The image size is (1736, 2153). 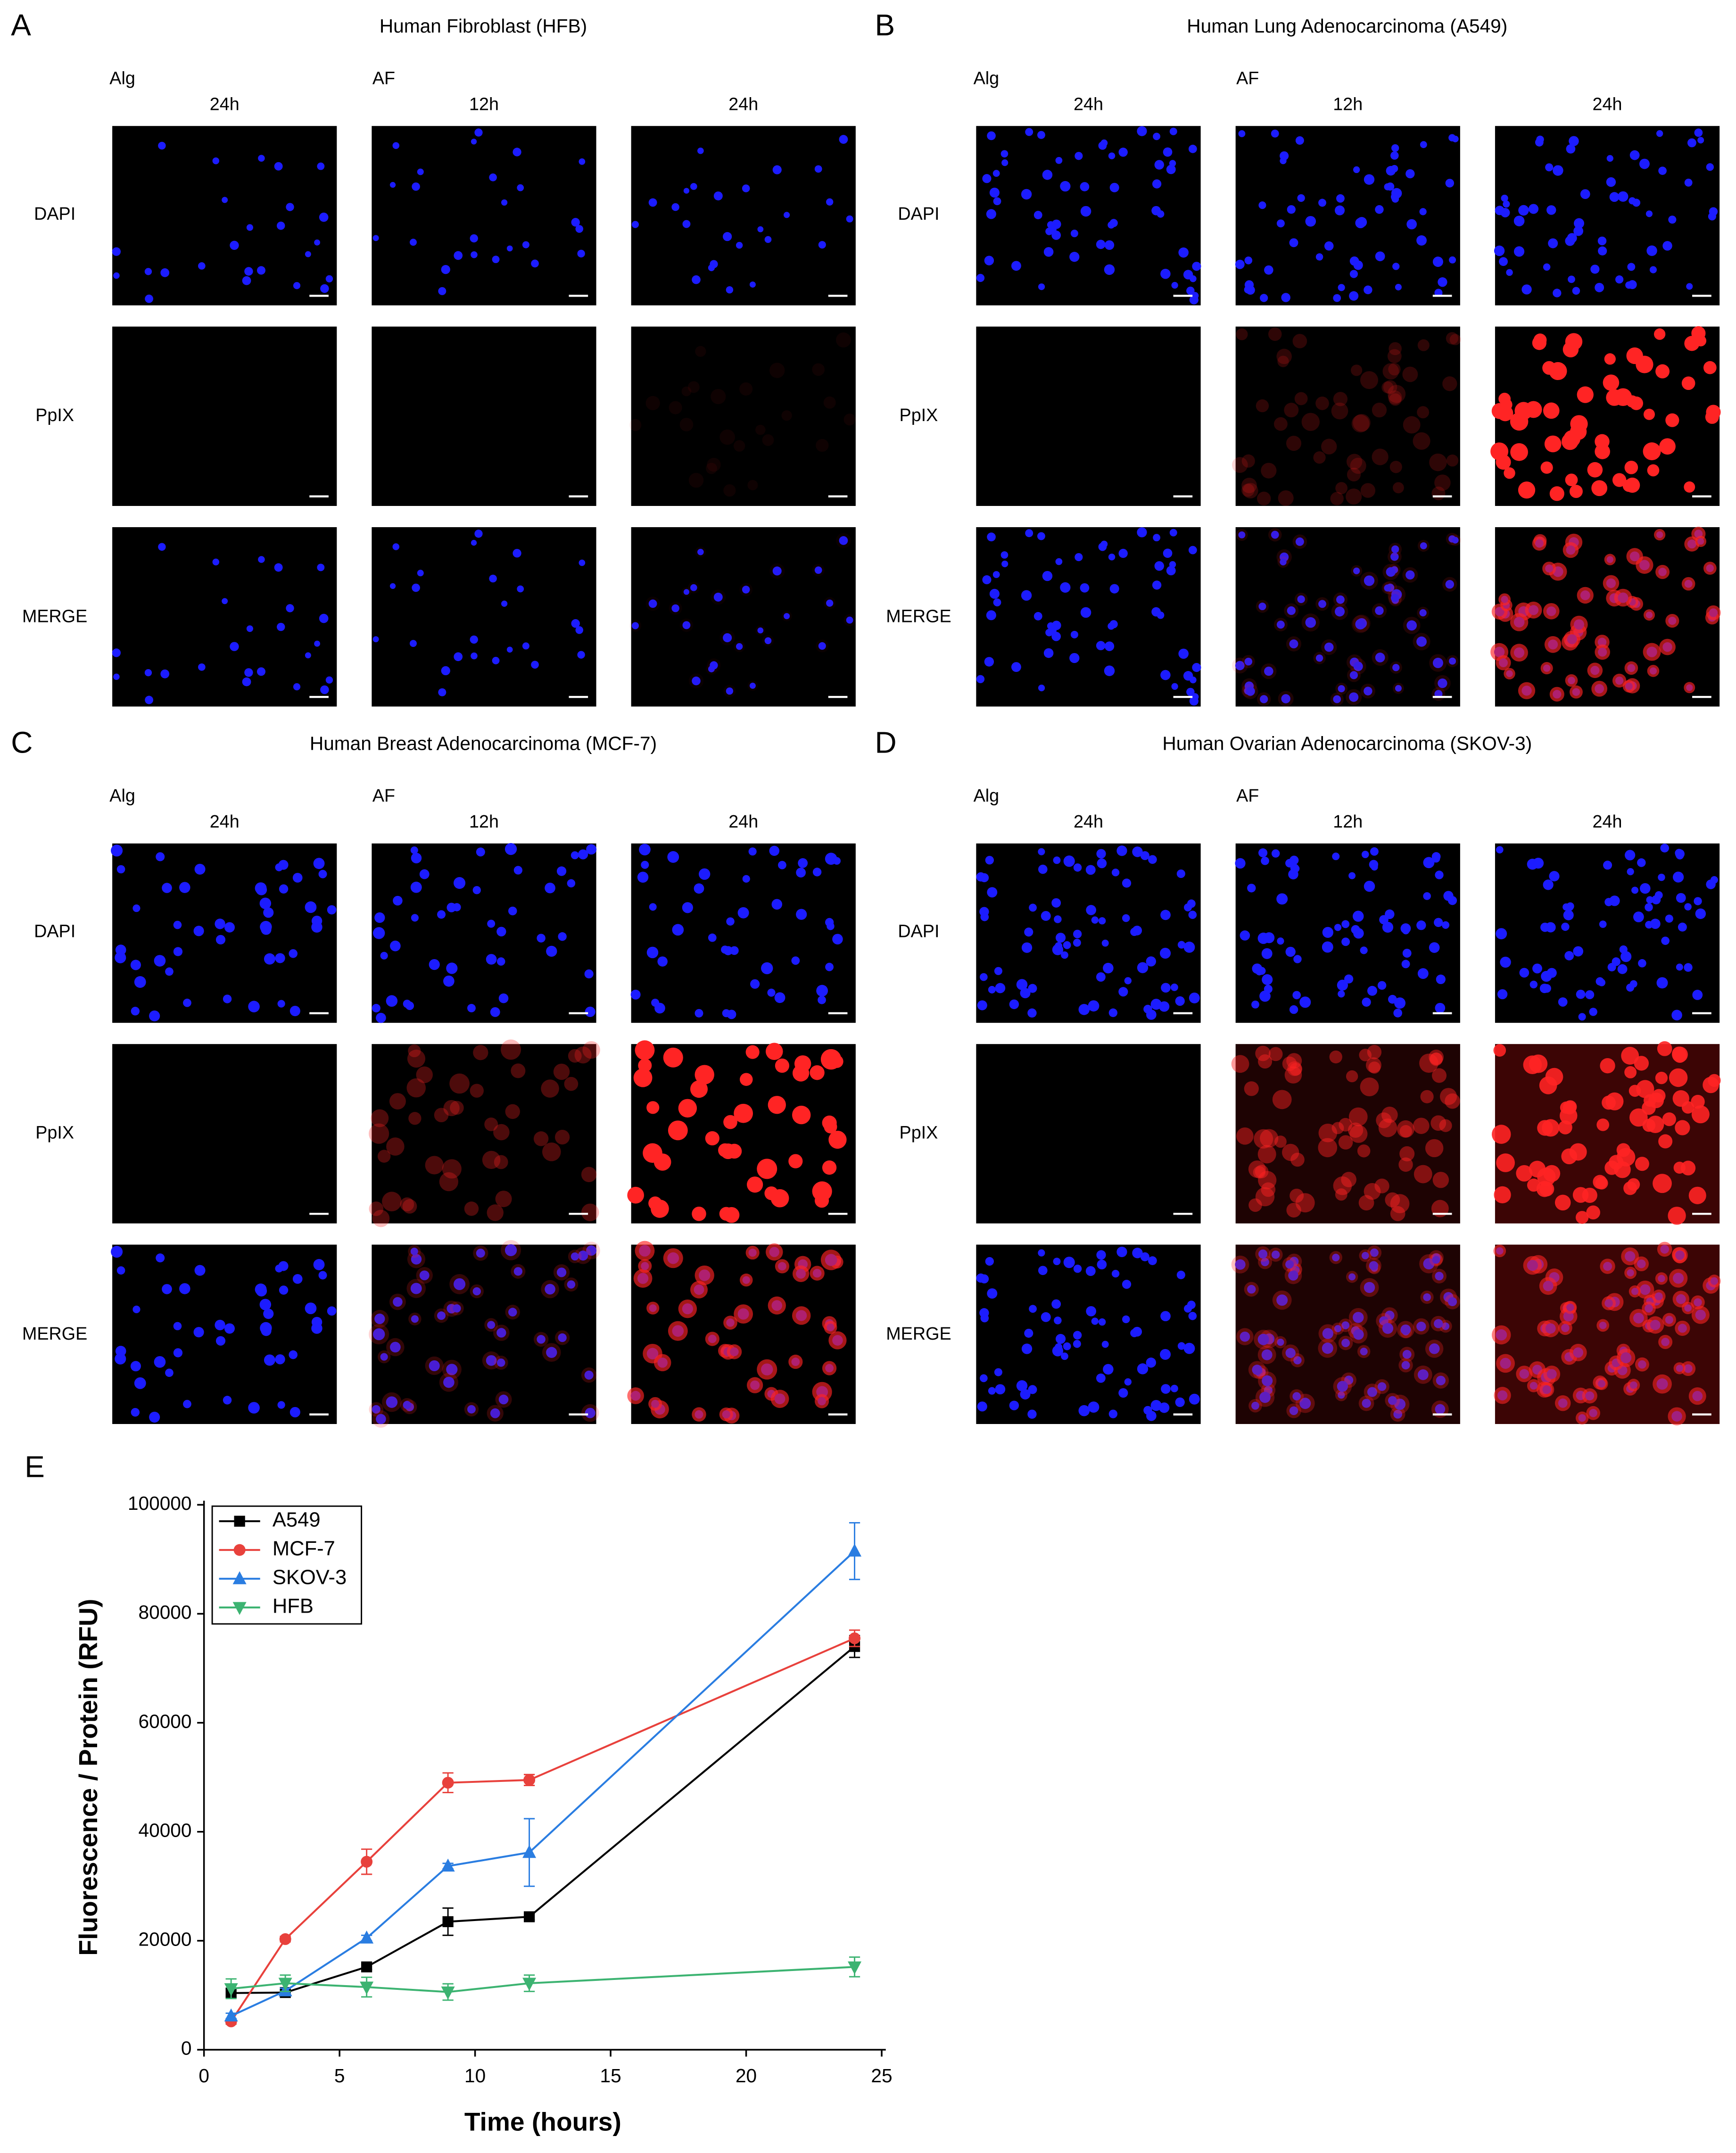 I want to click on group-label: Alg, so click(x=987, y=795).